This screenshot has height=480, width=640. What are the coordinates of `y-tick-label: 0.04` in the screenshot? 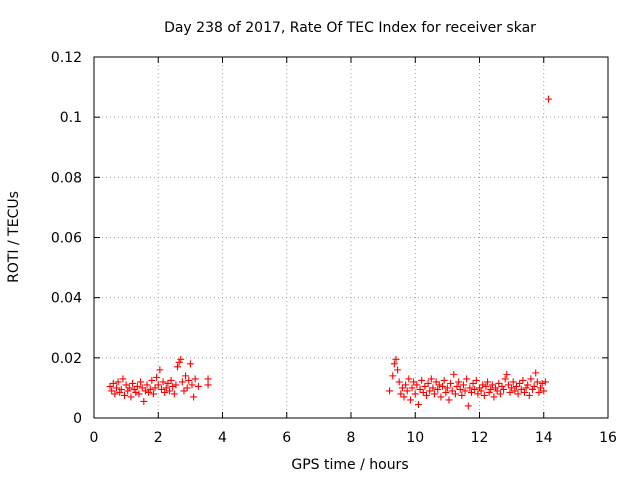 It's located at (66, 299).